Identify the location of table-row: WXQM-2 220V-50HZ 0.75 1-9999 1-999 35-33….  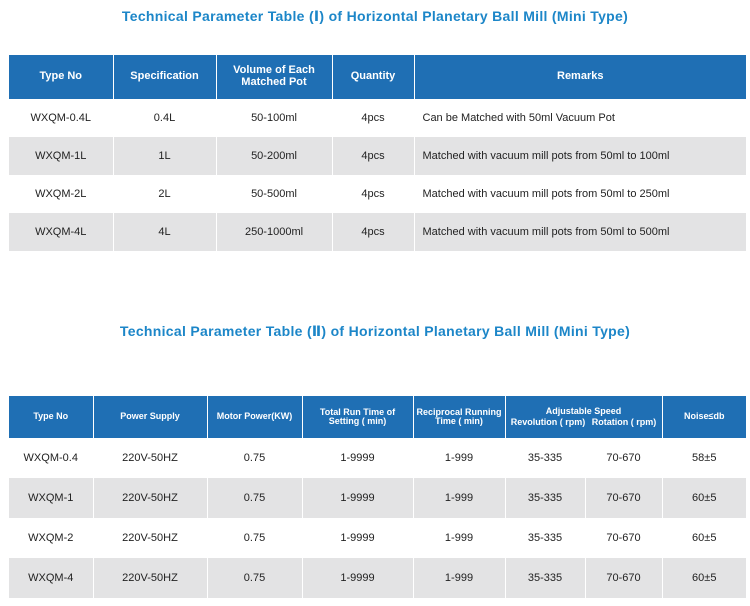
(377, 538).